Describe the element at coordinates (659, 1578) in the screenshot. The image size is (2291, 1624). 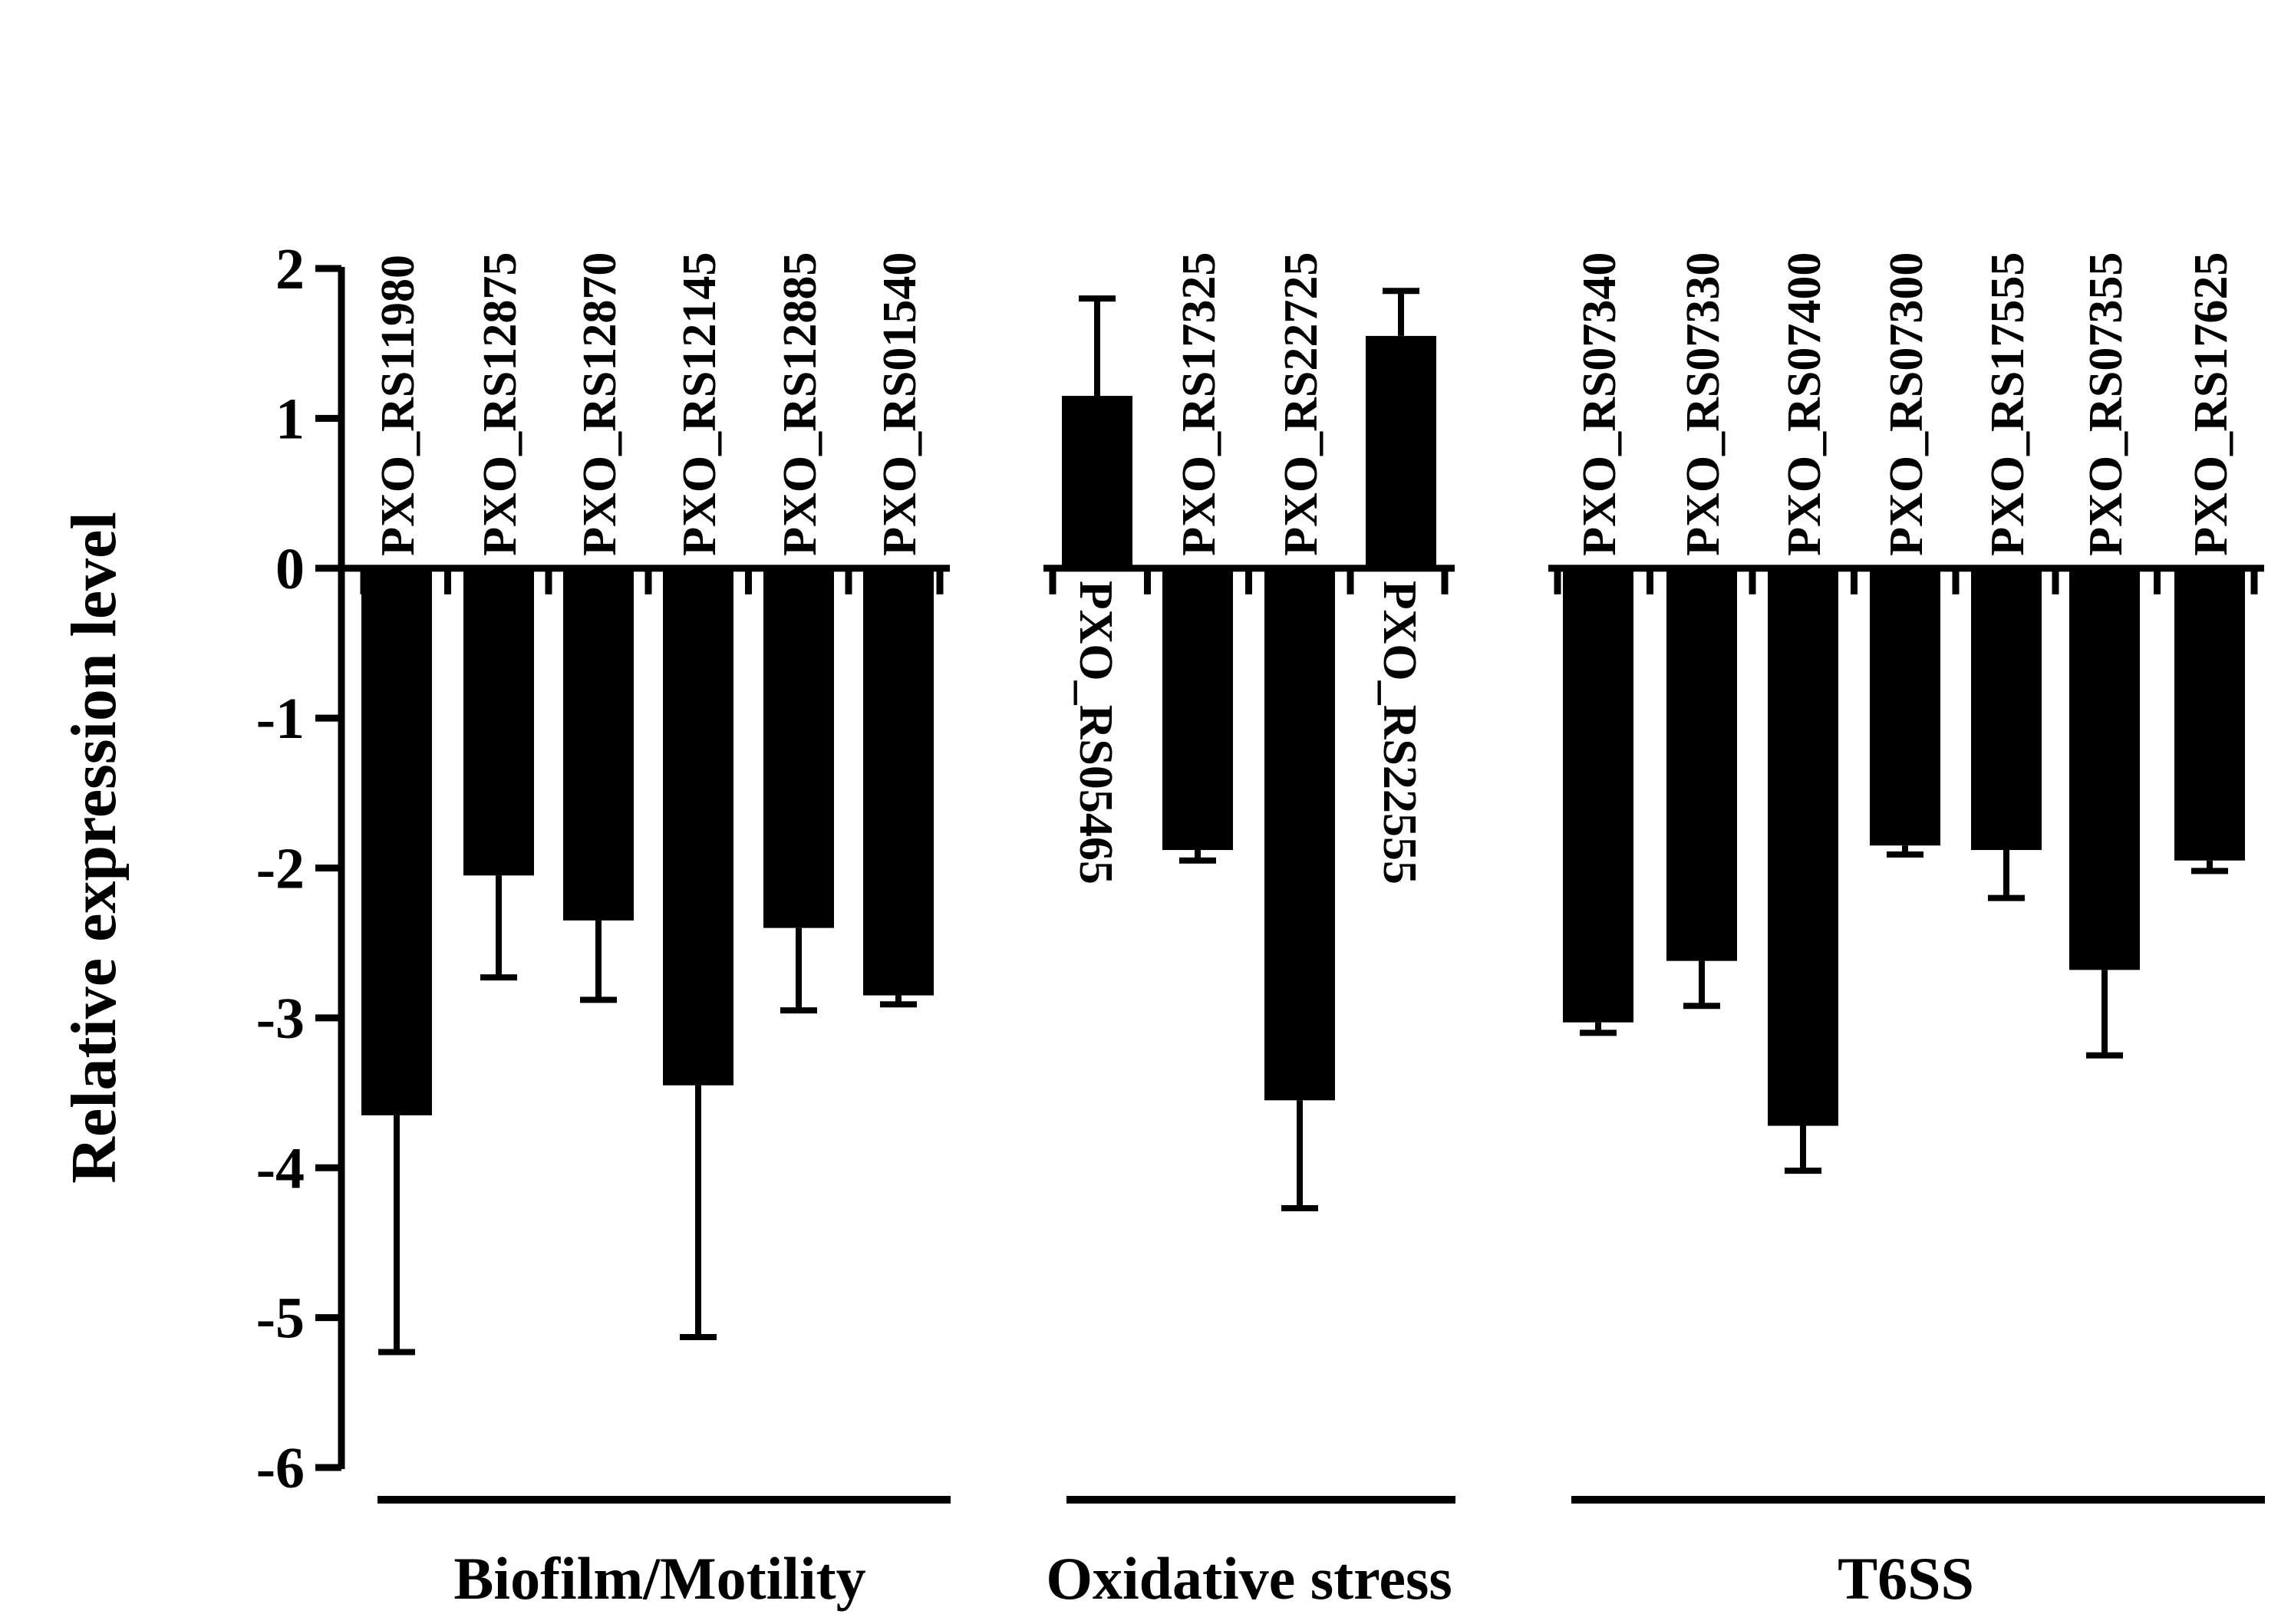
I see `group-label: Biofilm/Motility` at that location.